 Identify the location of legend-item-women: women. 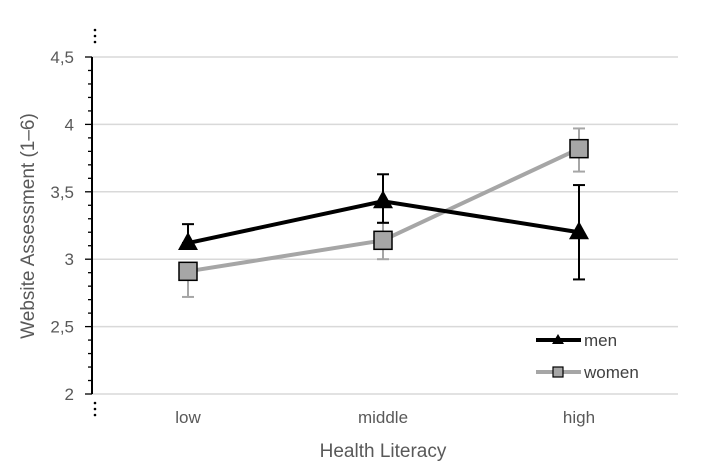
(587, 372).